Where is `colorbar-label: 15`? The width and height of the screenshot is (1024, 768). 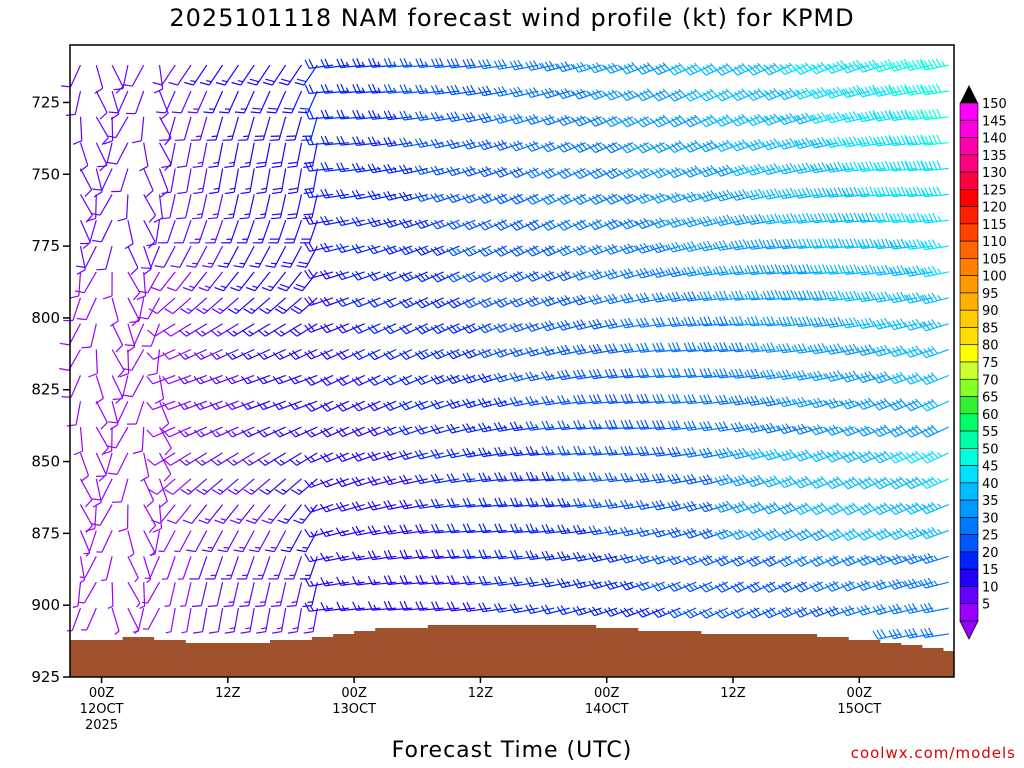 colorbar-label: 15 is located at coordinates (990, 570).